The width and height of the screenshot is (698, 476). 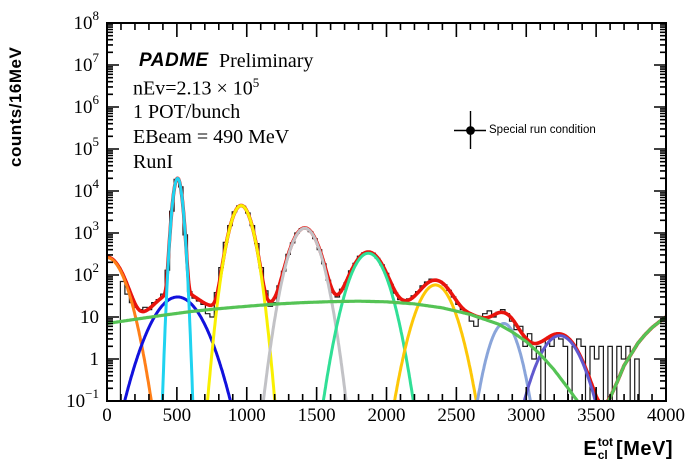 What do you see at coordinates (174, 60) in the screenshot?
I see `experiment-logo: PADME` at bounding box center [174, 60].